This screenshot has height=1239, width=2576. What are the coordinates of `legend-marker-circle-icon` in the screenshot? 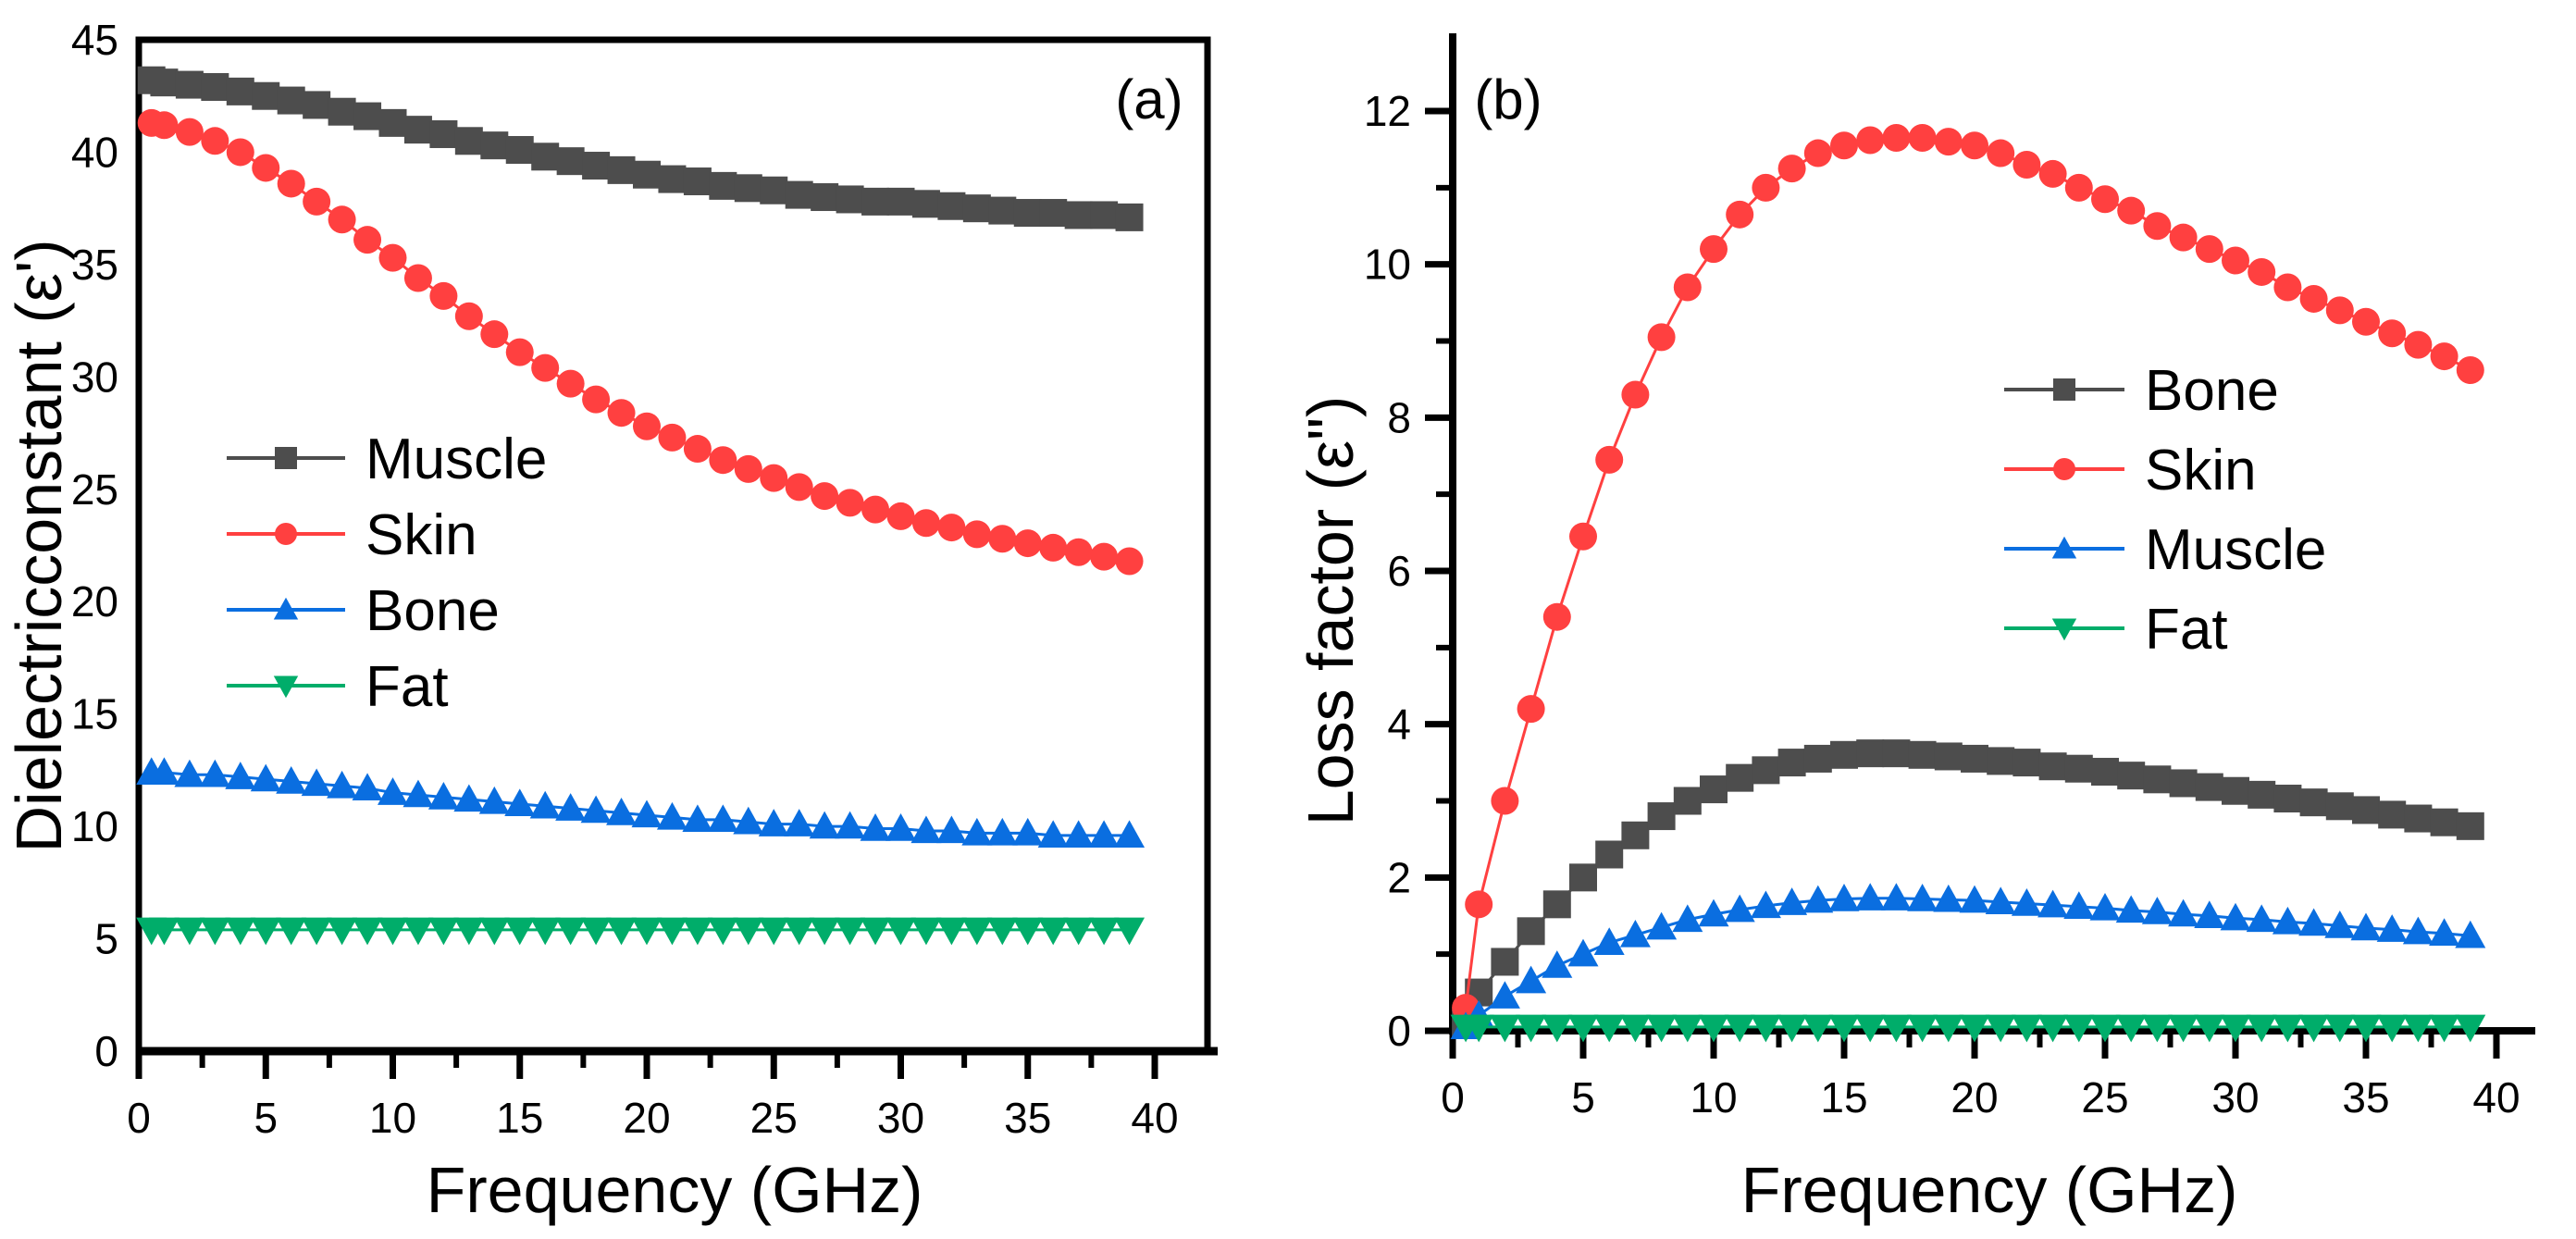 It's located at (286, 534).